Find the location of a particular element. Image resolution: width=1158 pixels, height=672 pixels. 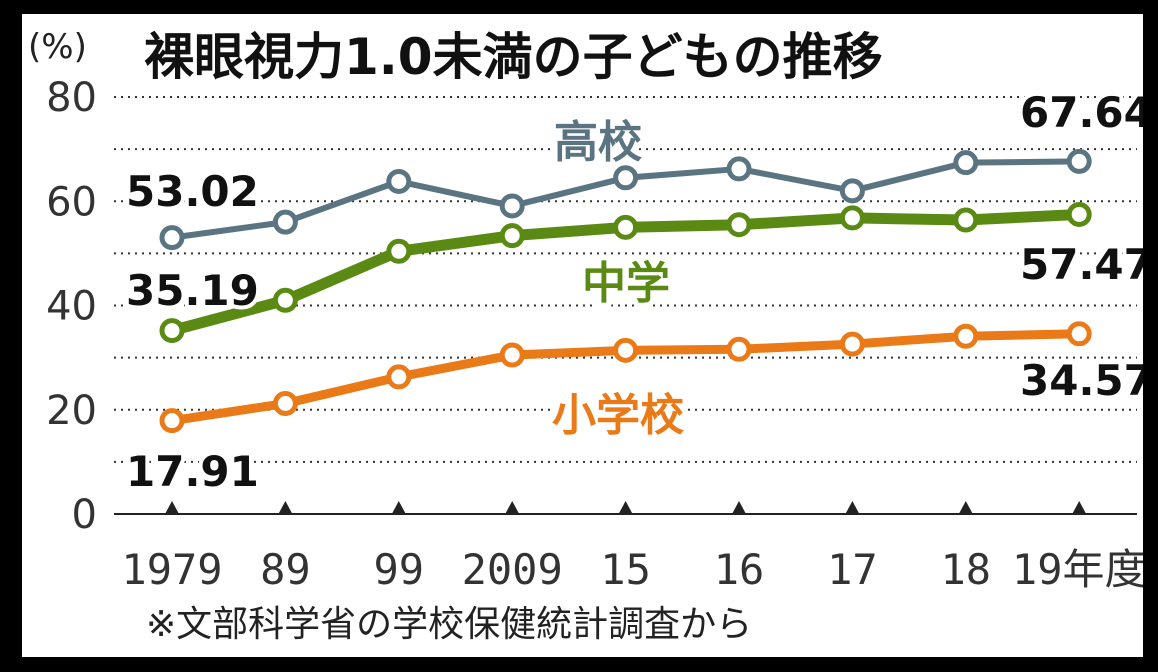

series-name-high-school: 高校 is located at coordinates (598, 142).